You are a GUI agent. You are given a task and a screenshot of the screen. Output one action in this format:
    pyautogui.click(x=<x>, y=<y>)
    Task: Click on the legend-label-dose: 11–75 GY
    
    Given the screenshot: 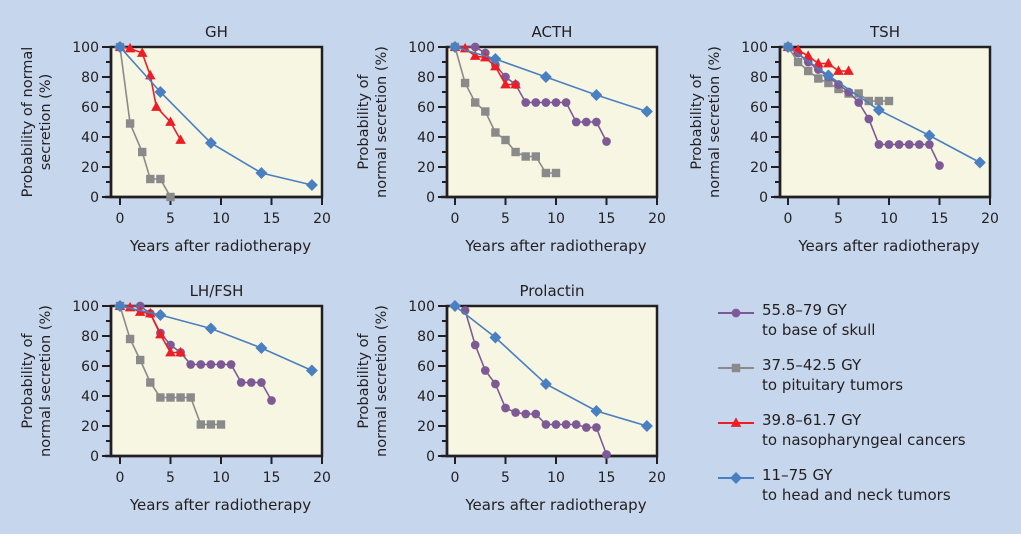 What is the action you would take?
    pyautogui.click(x=797, y=475)
    